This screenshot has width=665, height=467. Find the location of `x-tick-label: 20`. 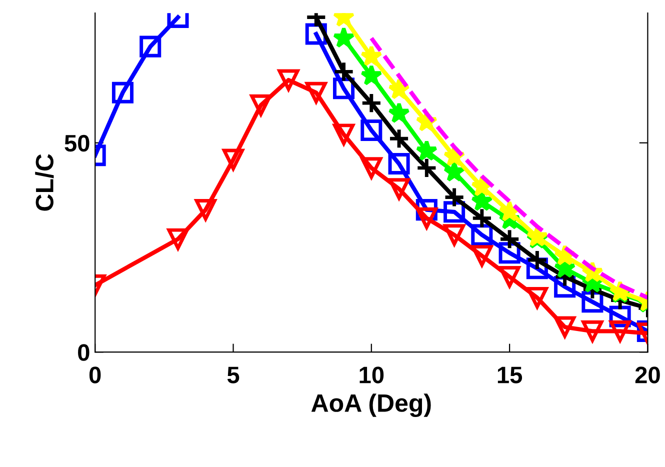

x-tick-label: 20 is located at coordinates (647, 375).